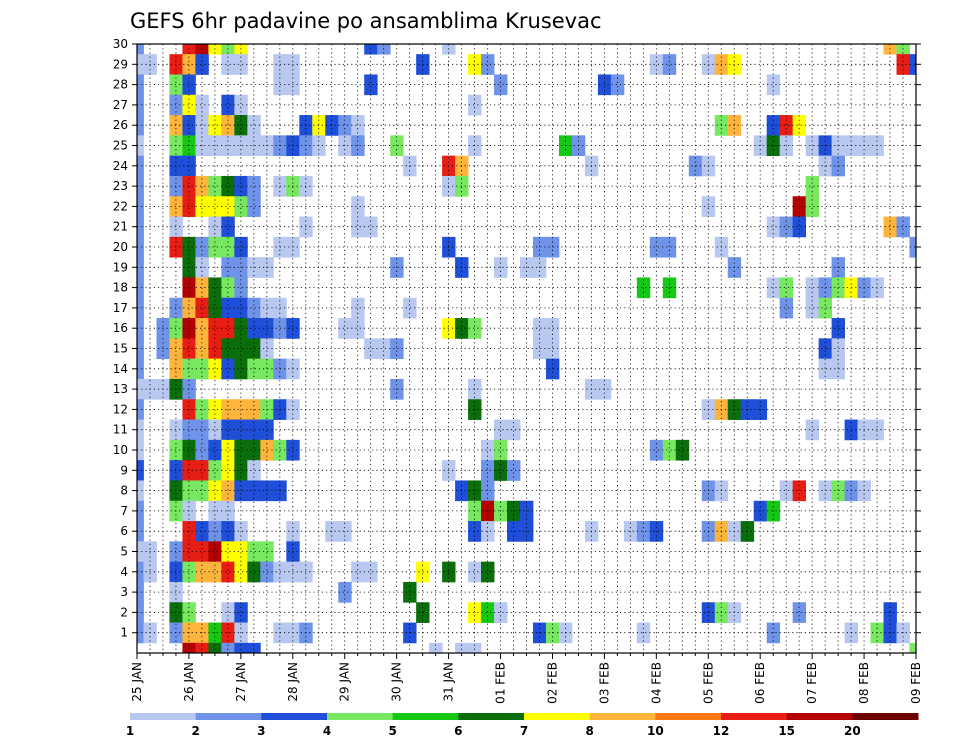 The image size is (960, 742). What do you see at coordinates (120, 125) in the screenshot?
I see `y-tick-label: 26` at bounding box center [120, 125].